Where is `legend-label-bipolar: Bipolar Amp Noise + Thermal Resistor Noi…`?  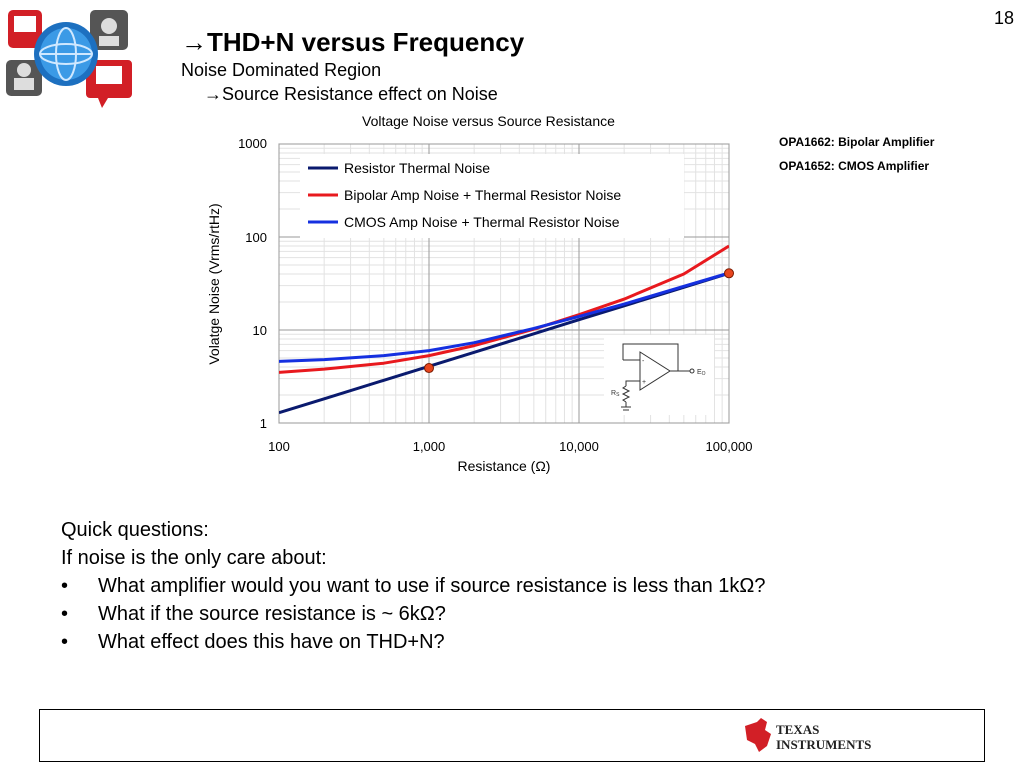 legend-label-bipolar: Bipolar Amp Noise + Thermal Resistor Noi… is located at coordinates (482, 195).